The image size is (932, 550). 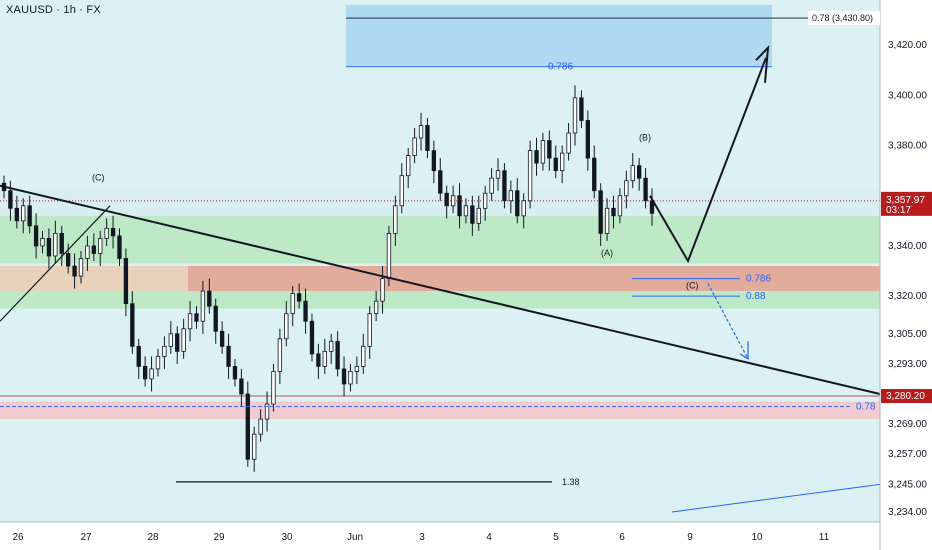 I want to click on x-tick-label: 27, so click(x=86, y=537).